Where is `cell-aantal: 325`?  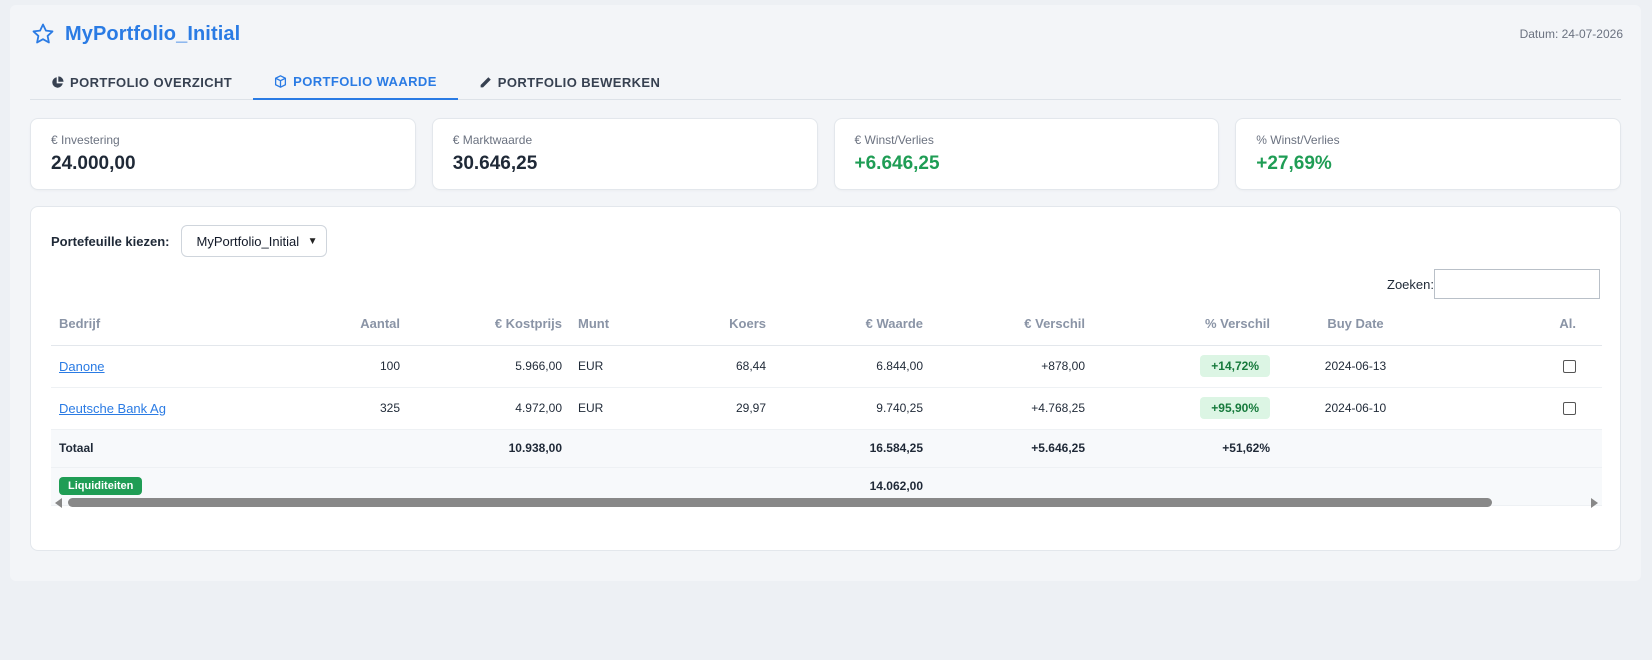
cell-aantal: 325 is located at coordinates (329, 408).